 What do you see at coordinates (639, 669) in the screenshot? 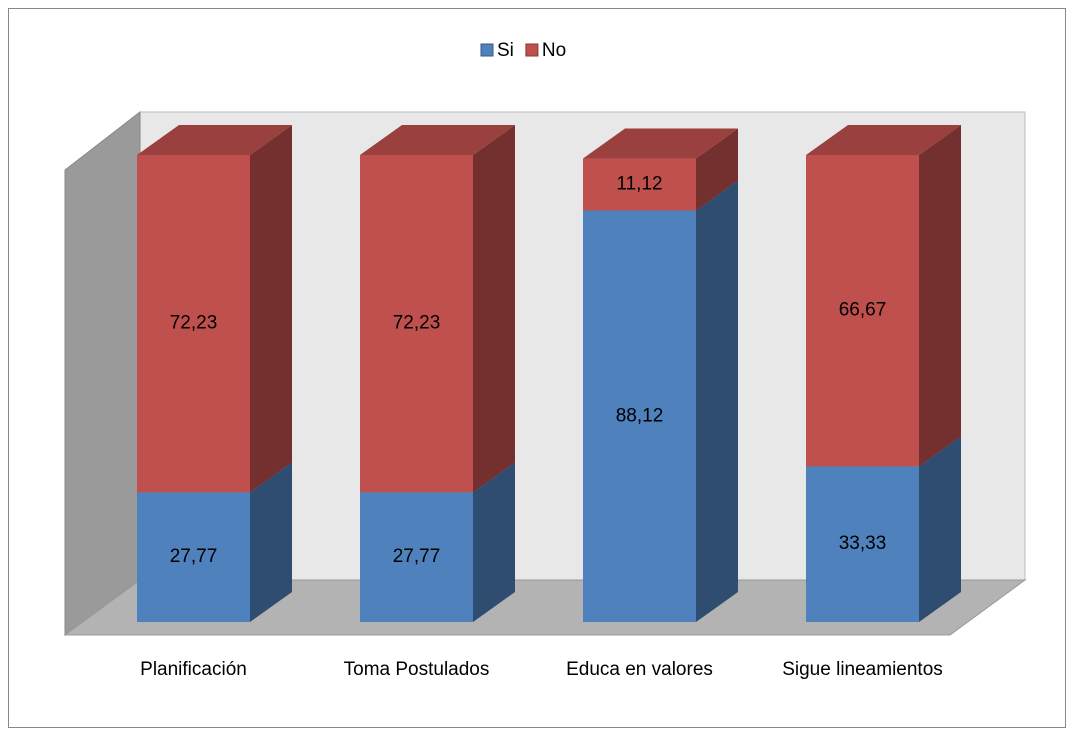
I see `x-tick-label: Educa en valores` at bounding box center [639, 669].